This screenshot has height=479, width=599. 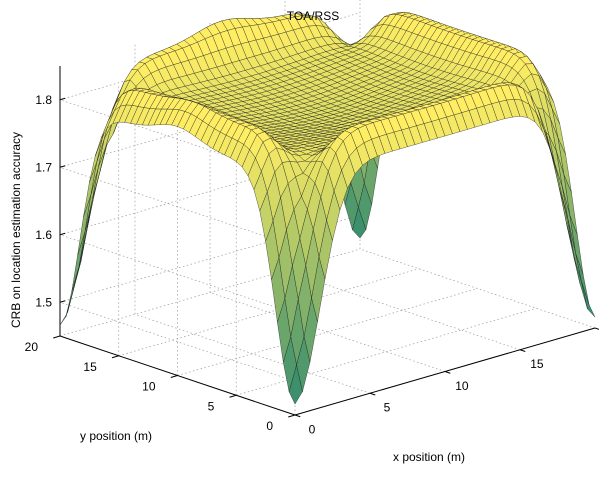 What do you see at coordinates (312, 429) in the screenshot?
I see `x-tick-label: 0` at bounding box center [312, 429].